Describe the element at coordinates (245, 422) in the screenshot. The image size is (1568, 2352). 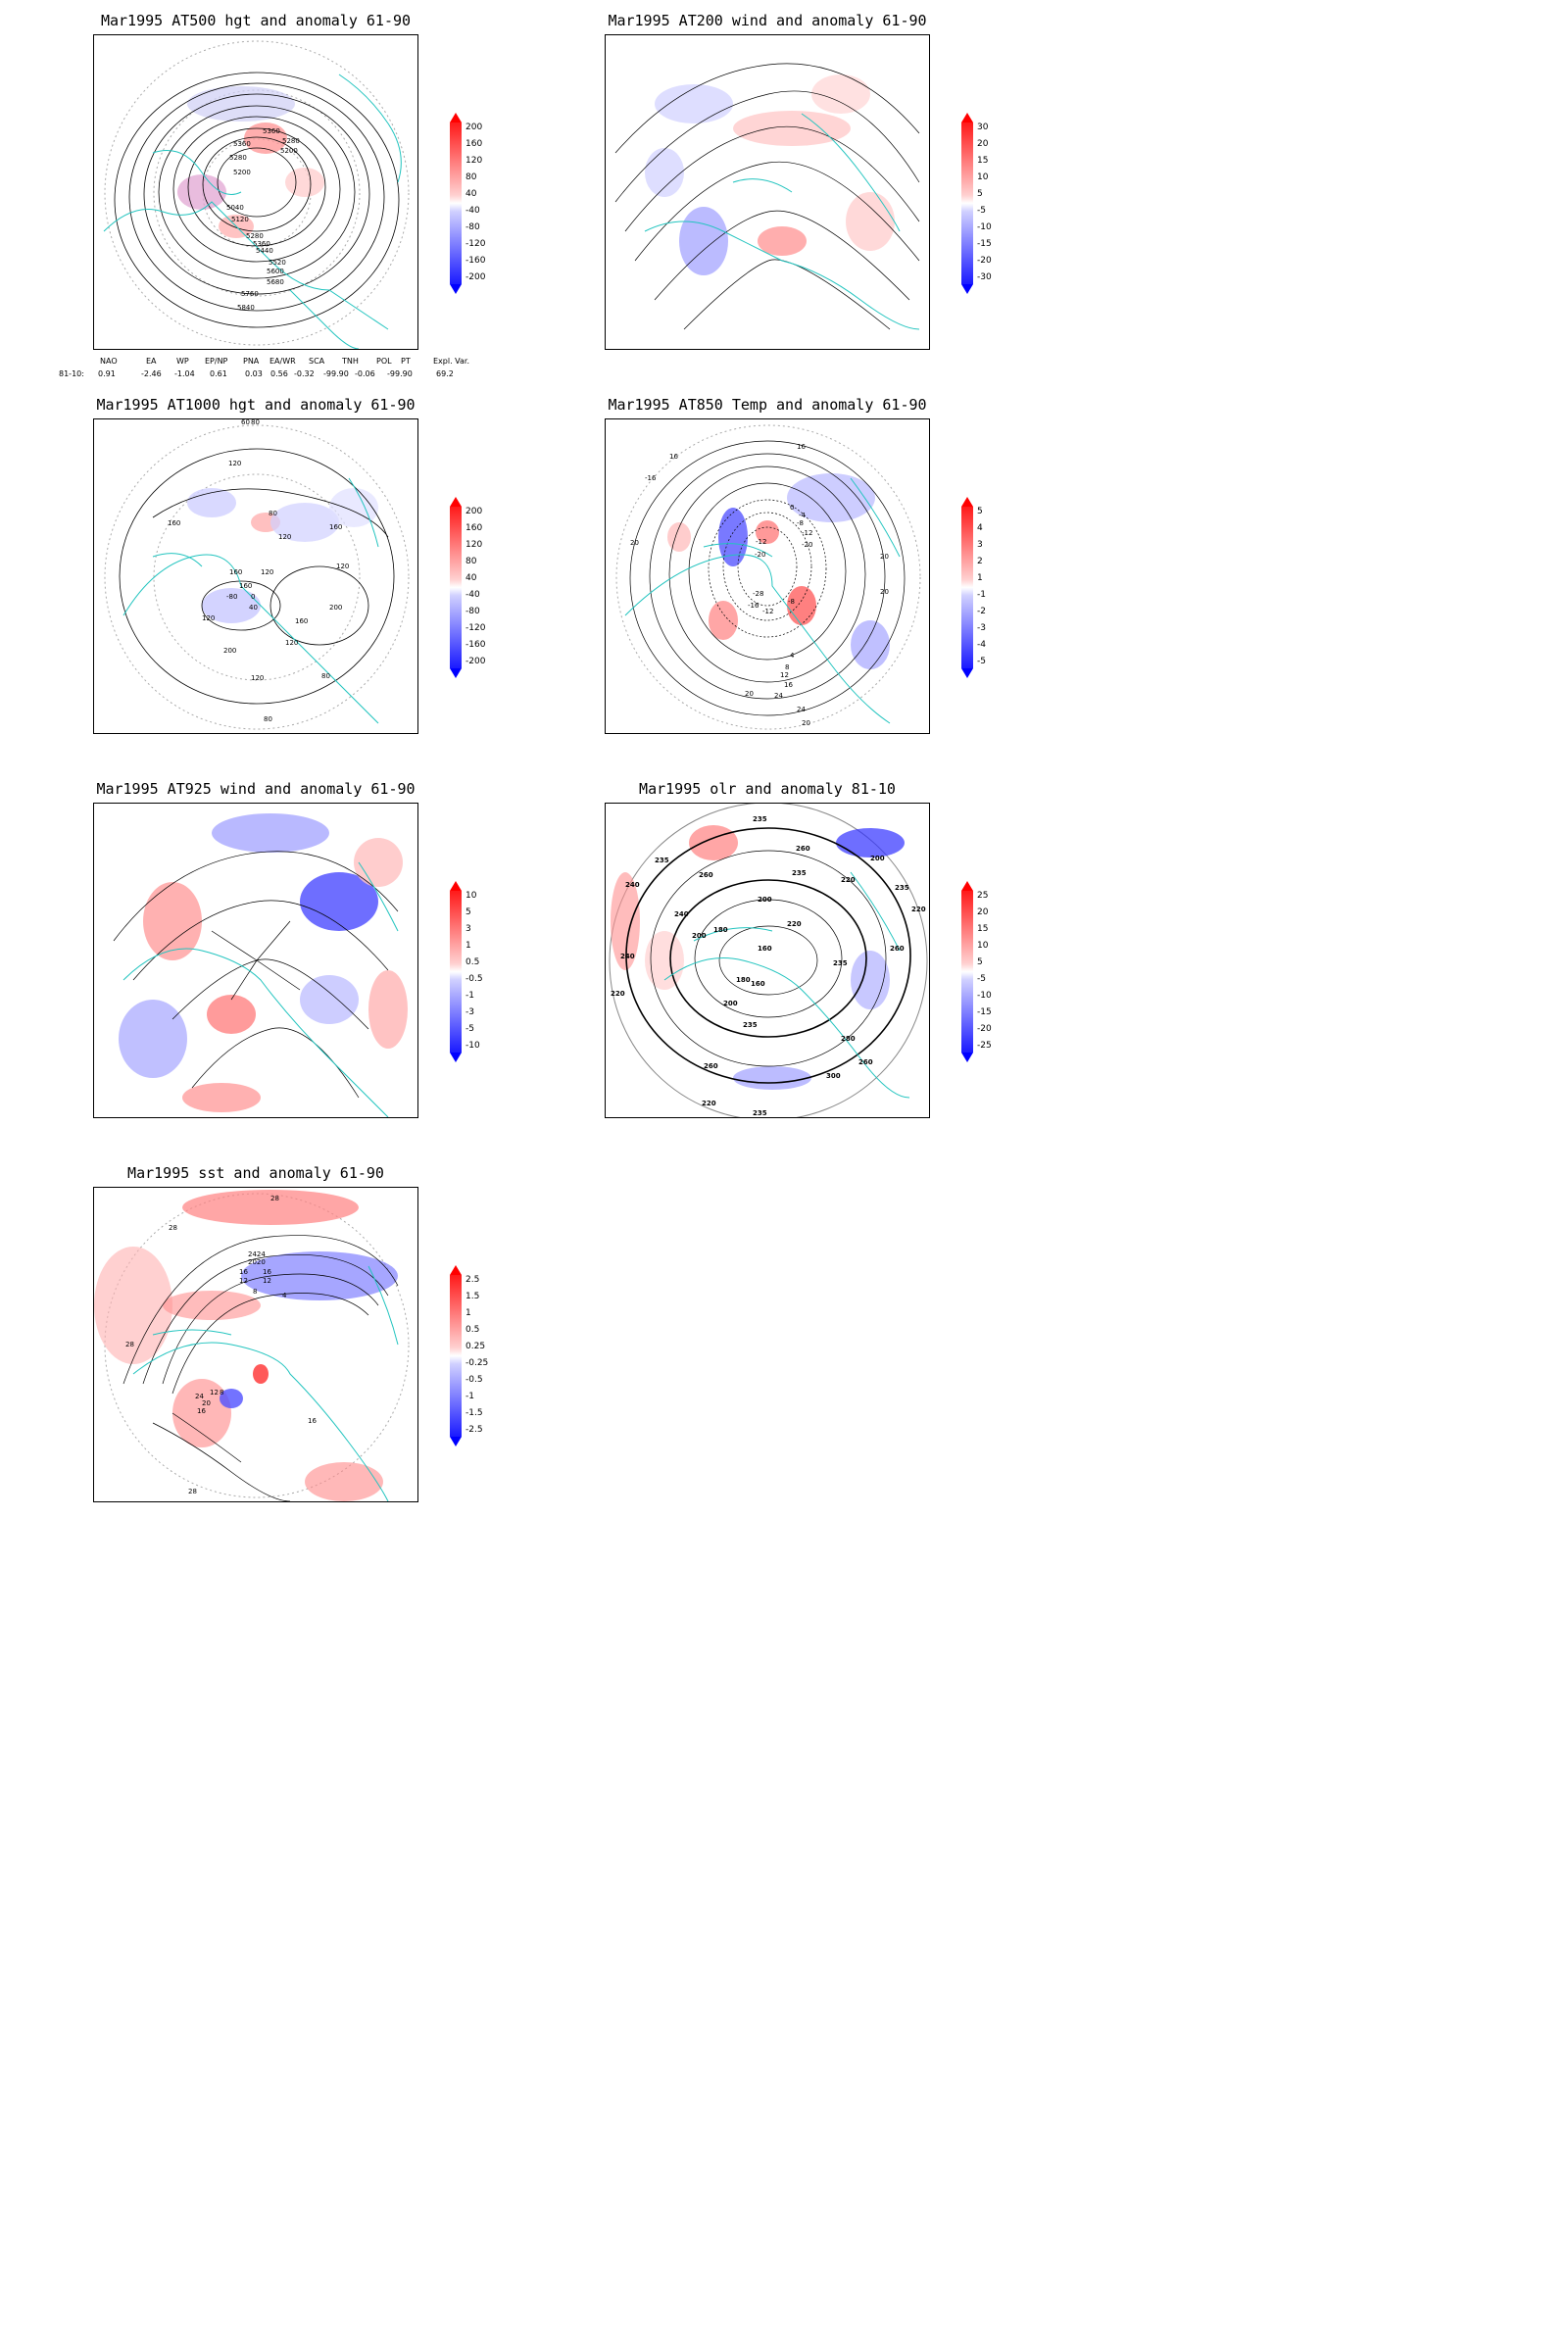
I see `contour-label: 60` at that location.